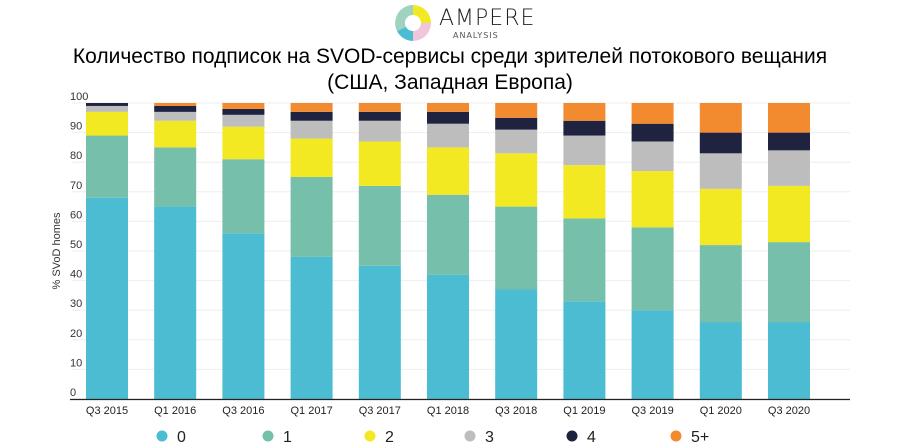  I want to click on x-tick-label: Q3 2019, so click(652, 411).